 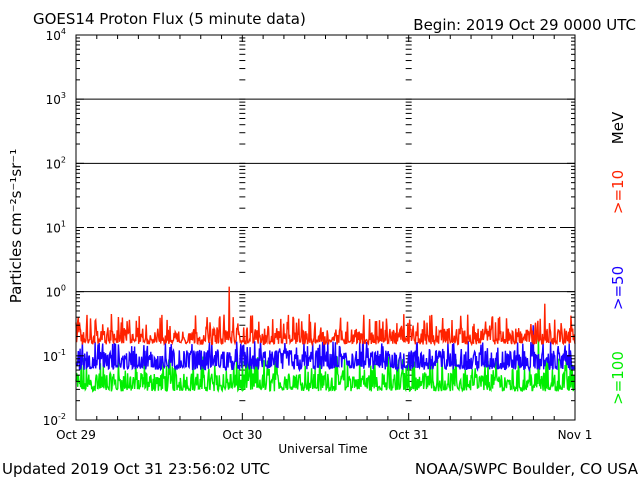 I want to click on begin-label: Begin: 2019 Oct 29 0000 UTC, so click(x=524, y=25).